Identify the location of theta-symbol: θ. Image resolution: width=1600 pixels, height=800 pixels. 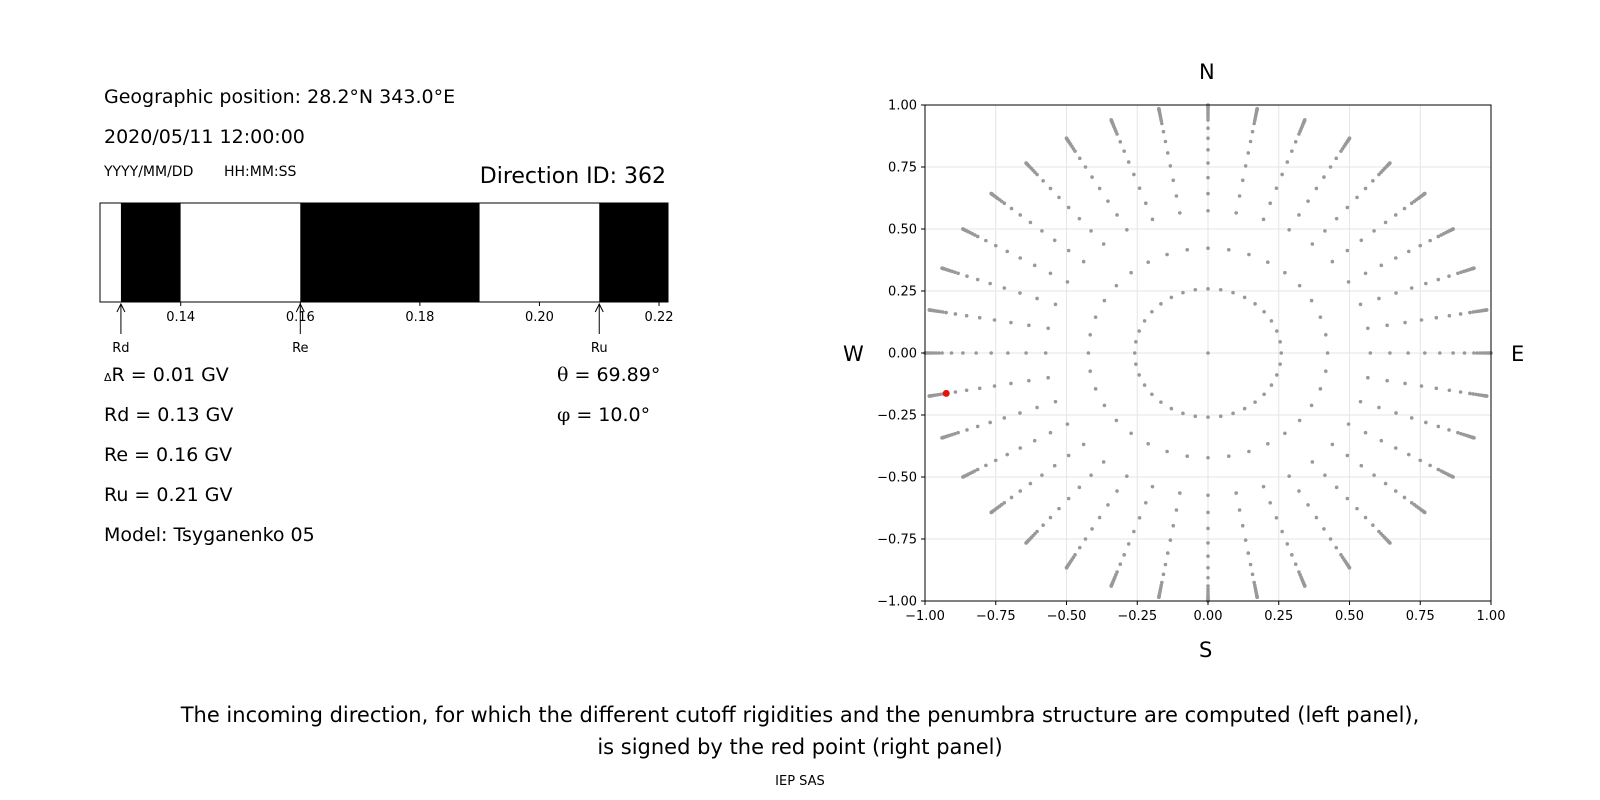
(563, 375).